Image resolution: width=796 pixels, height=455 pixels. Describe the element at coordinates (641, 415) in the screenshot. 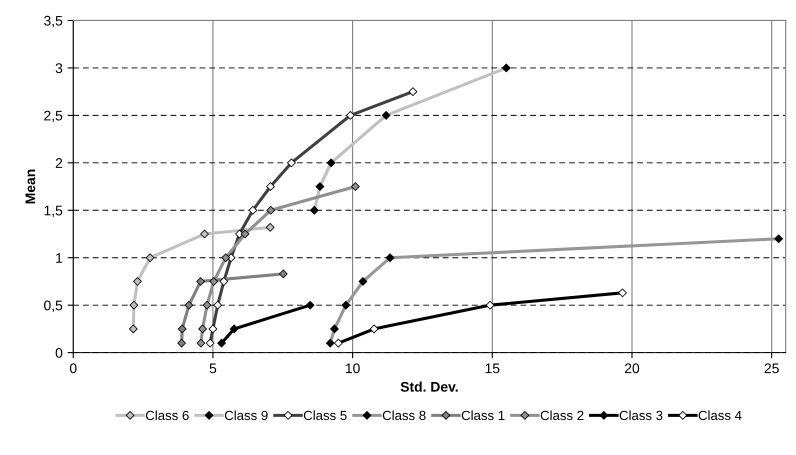

I see `legend-label: Class 3` at that location.